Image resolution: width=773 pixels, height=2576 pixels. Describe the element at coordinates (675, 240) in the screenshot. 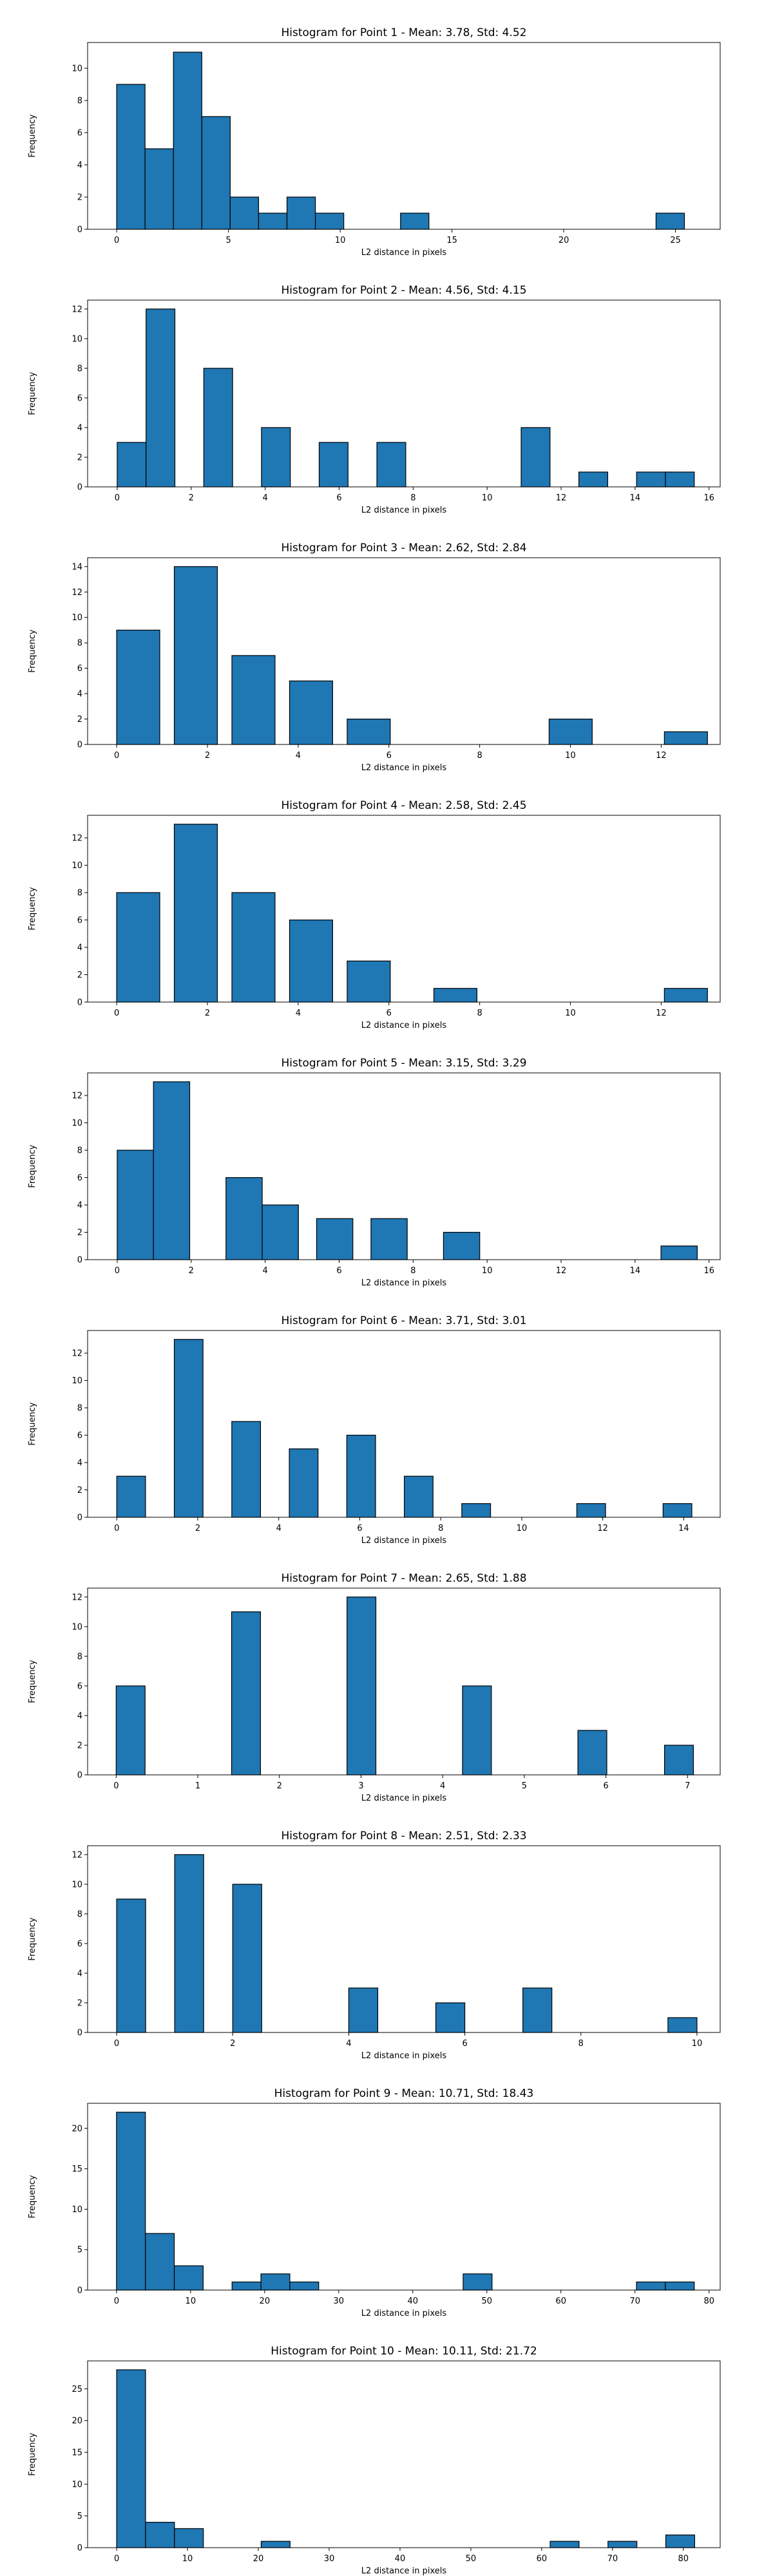

I see `x-tick-label: 25` at that location.